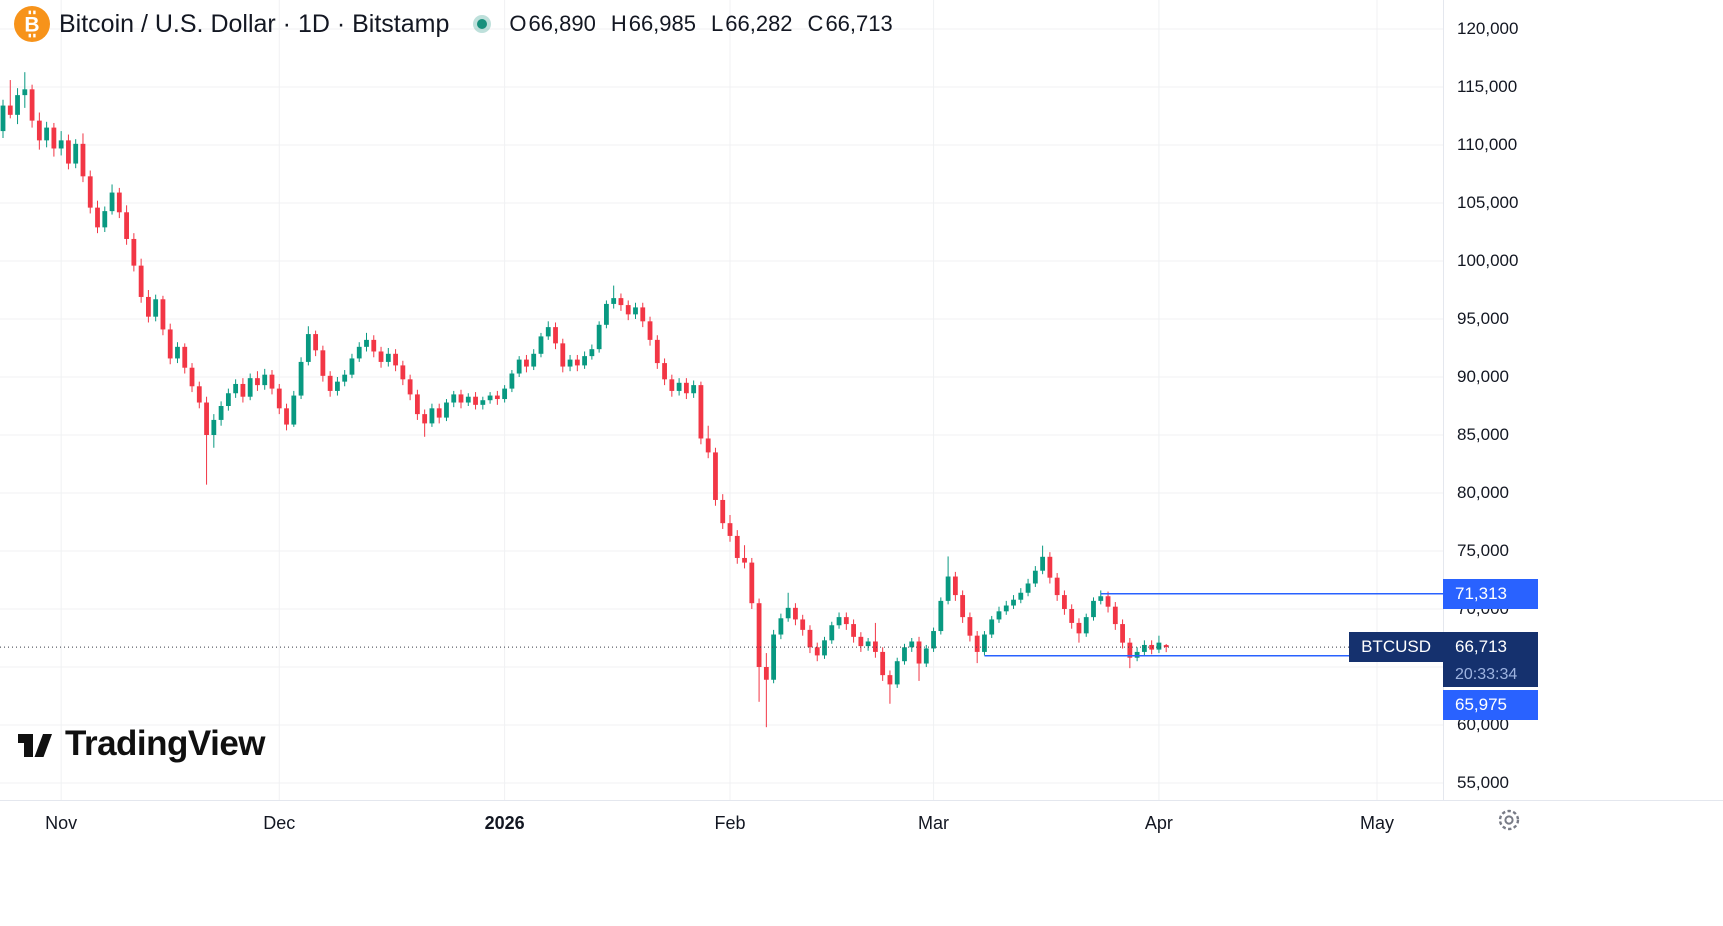 This screenshot has height=926, width=1723. Describe the element at coordinates (934, 823) in the screenshot. I see `time-tick-label: Mar` at that location.